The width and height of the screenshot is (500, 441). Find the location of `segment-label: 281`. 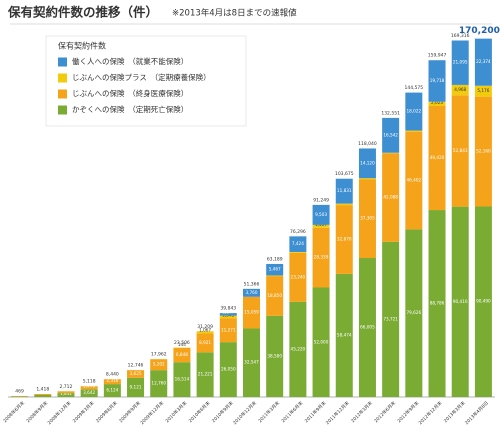

segment-label: 281 is located at coordinates (20, 393).